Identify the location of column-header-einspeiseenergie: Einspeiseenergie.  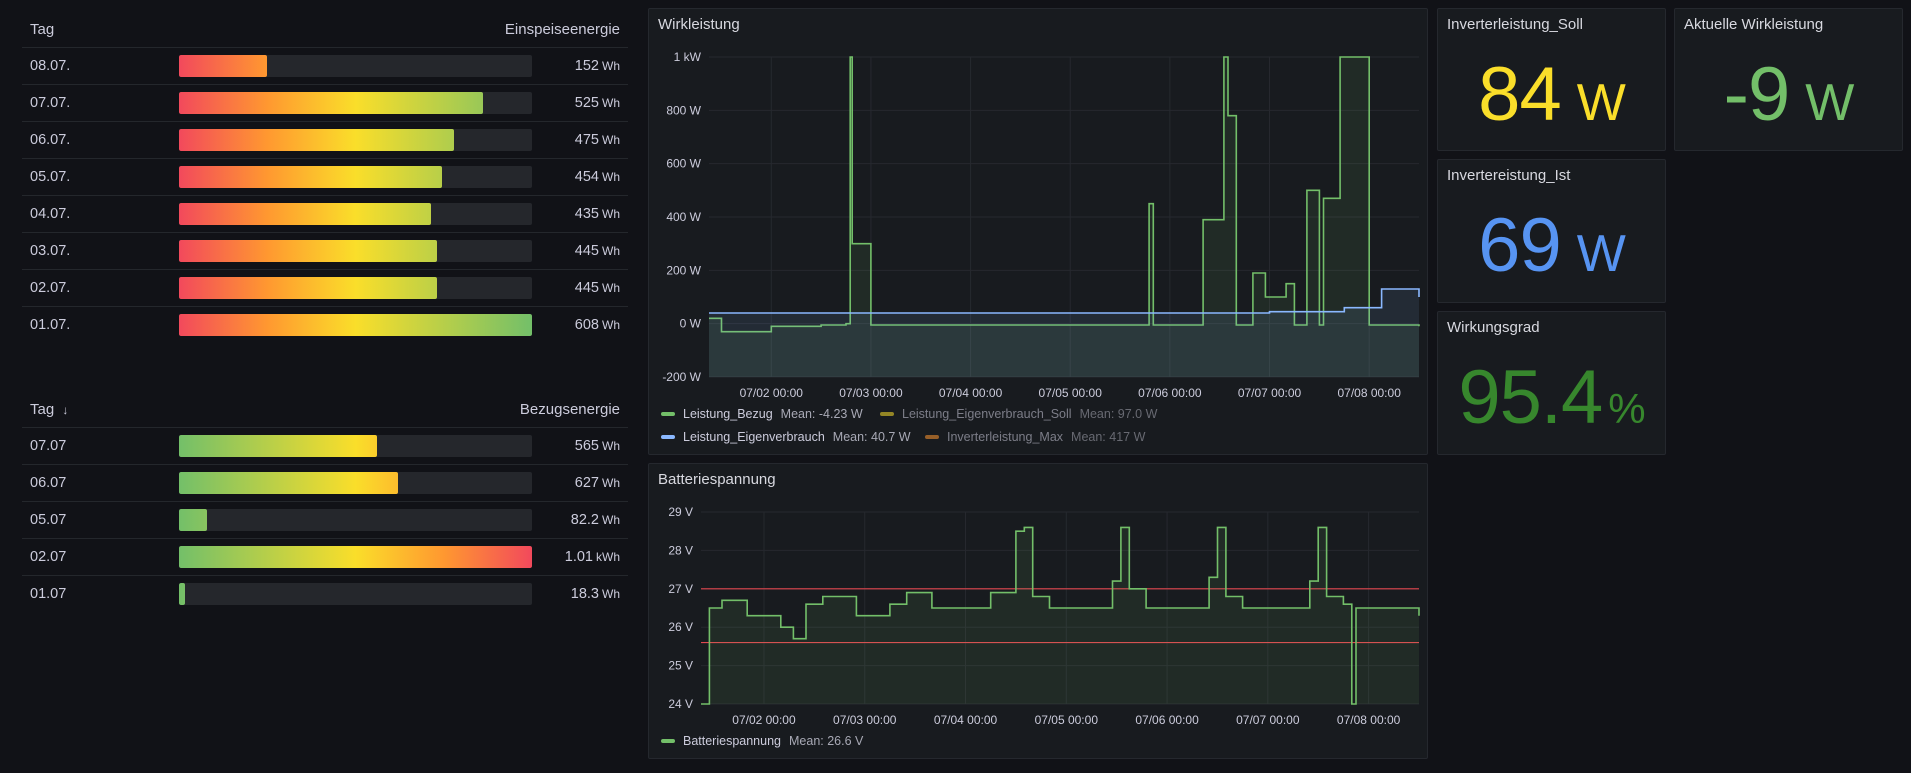
(562, 29).